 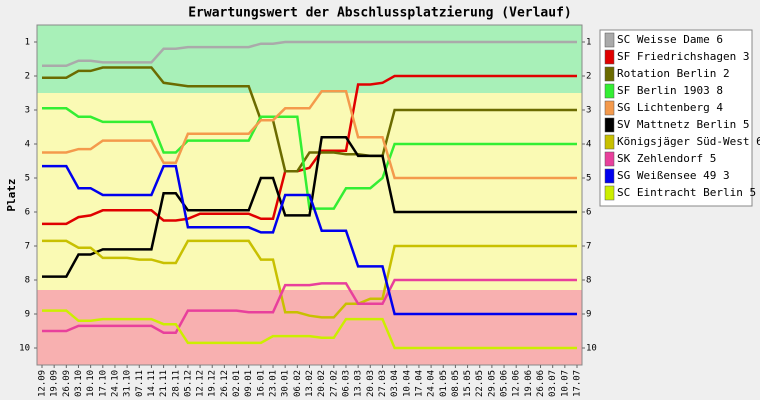 I want to click on y-tick-label-right: 8, so click(x=588, y=281).